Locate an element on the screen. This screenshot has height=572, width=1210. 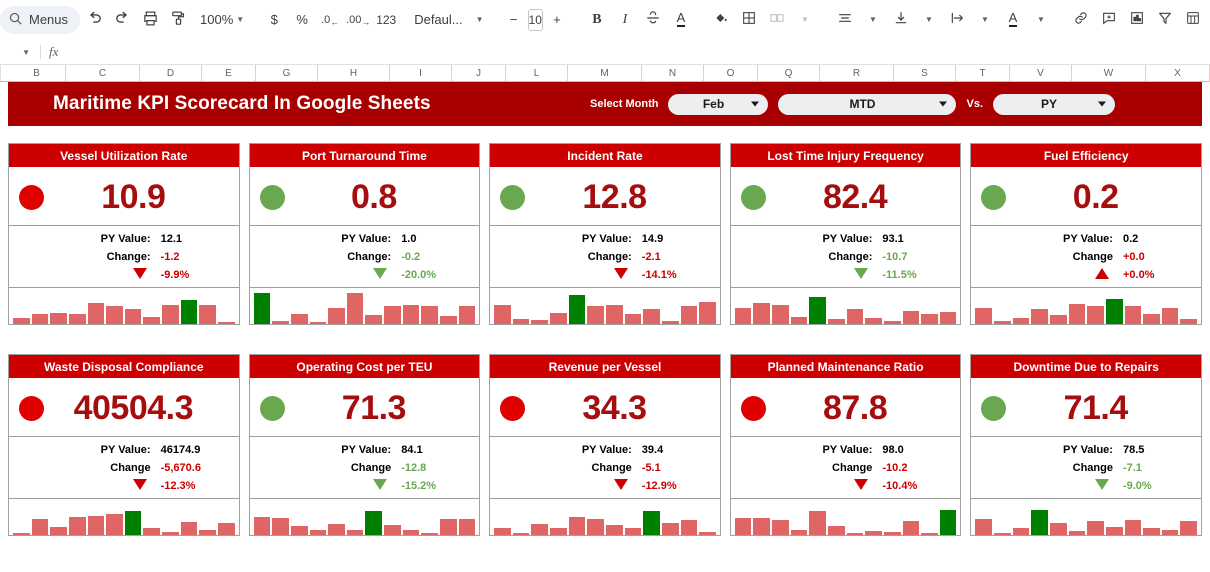
text-rotation-dropdown: ▼ is located at coordinates (1041, 20).